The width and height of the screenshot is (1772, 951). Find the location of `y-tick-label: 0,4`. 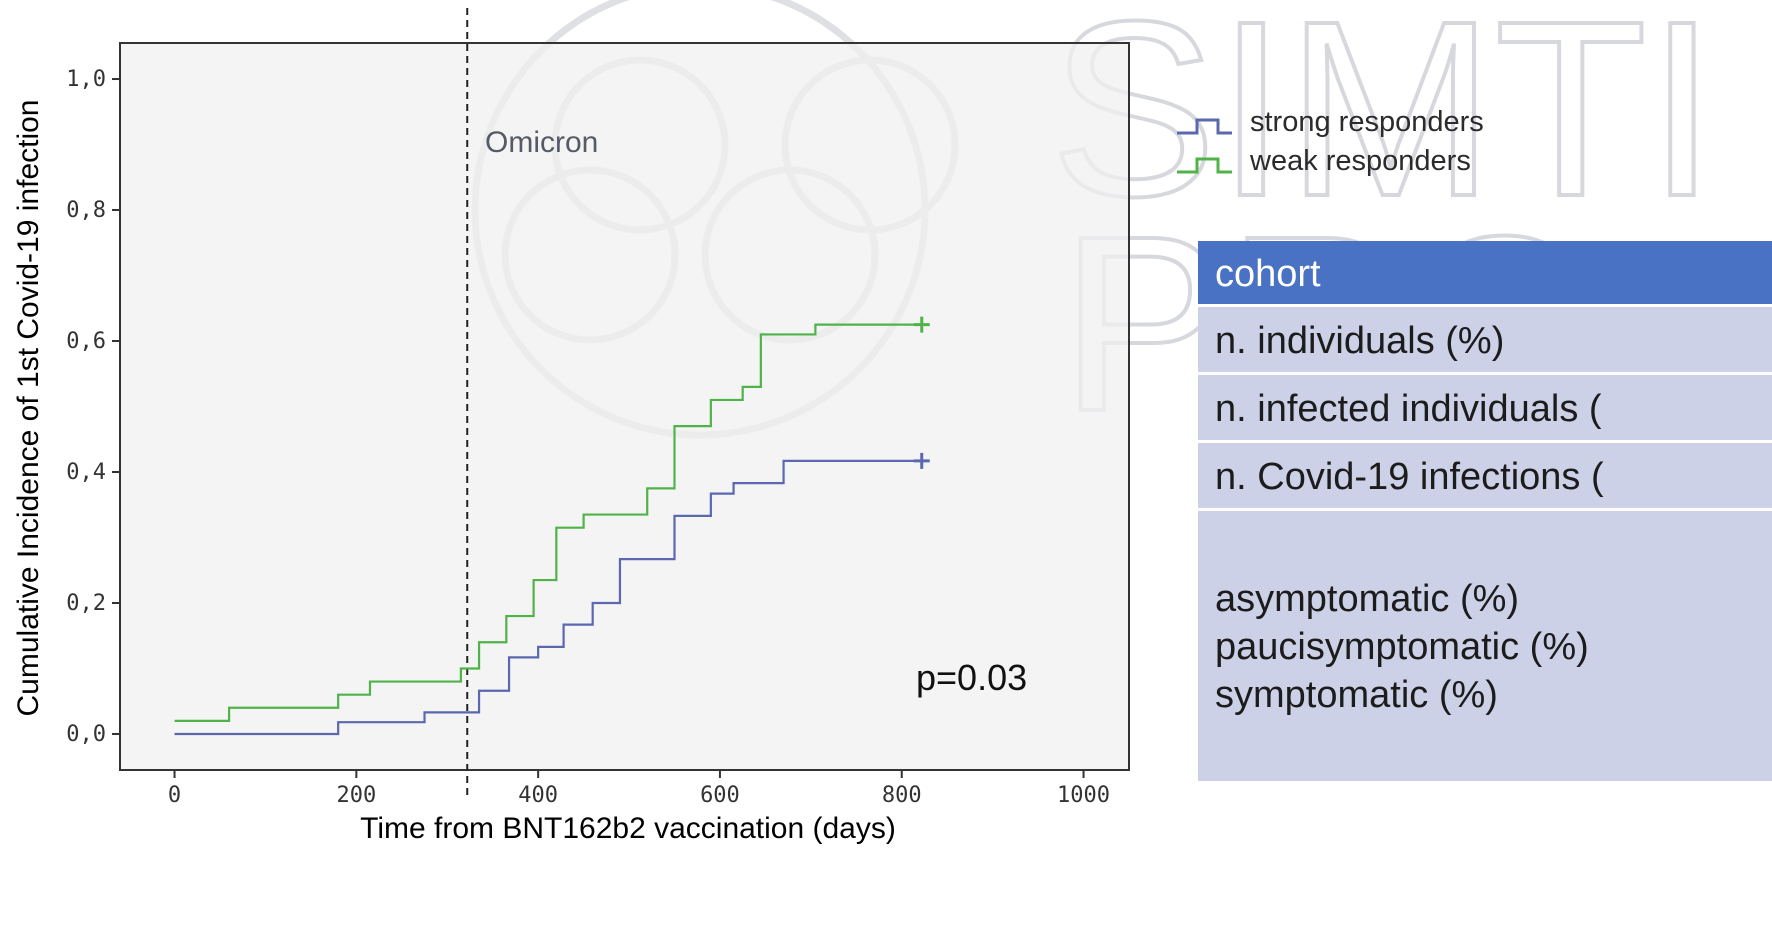

y-tick-label: 0,4 is located at coordinates (86, 472).